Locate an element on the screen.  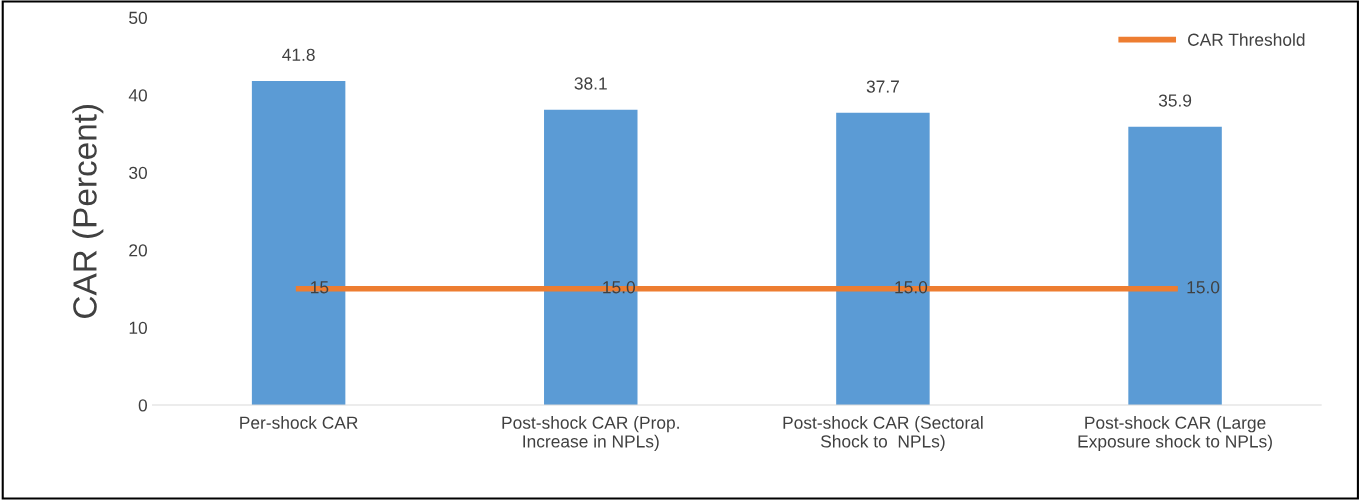
x-tick-label: Per-shock CAR is located at coordinates (299, 422).